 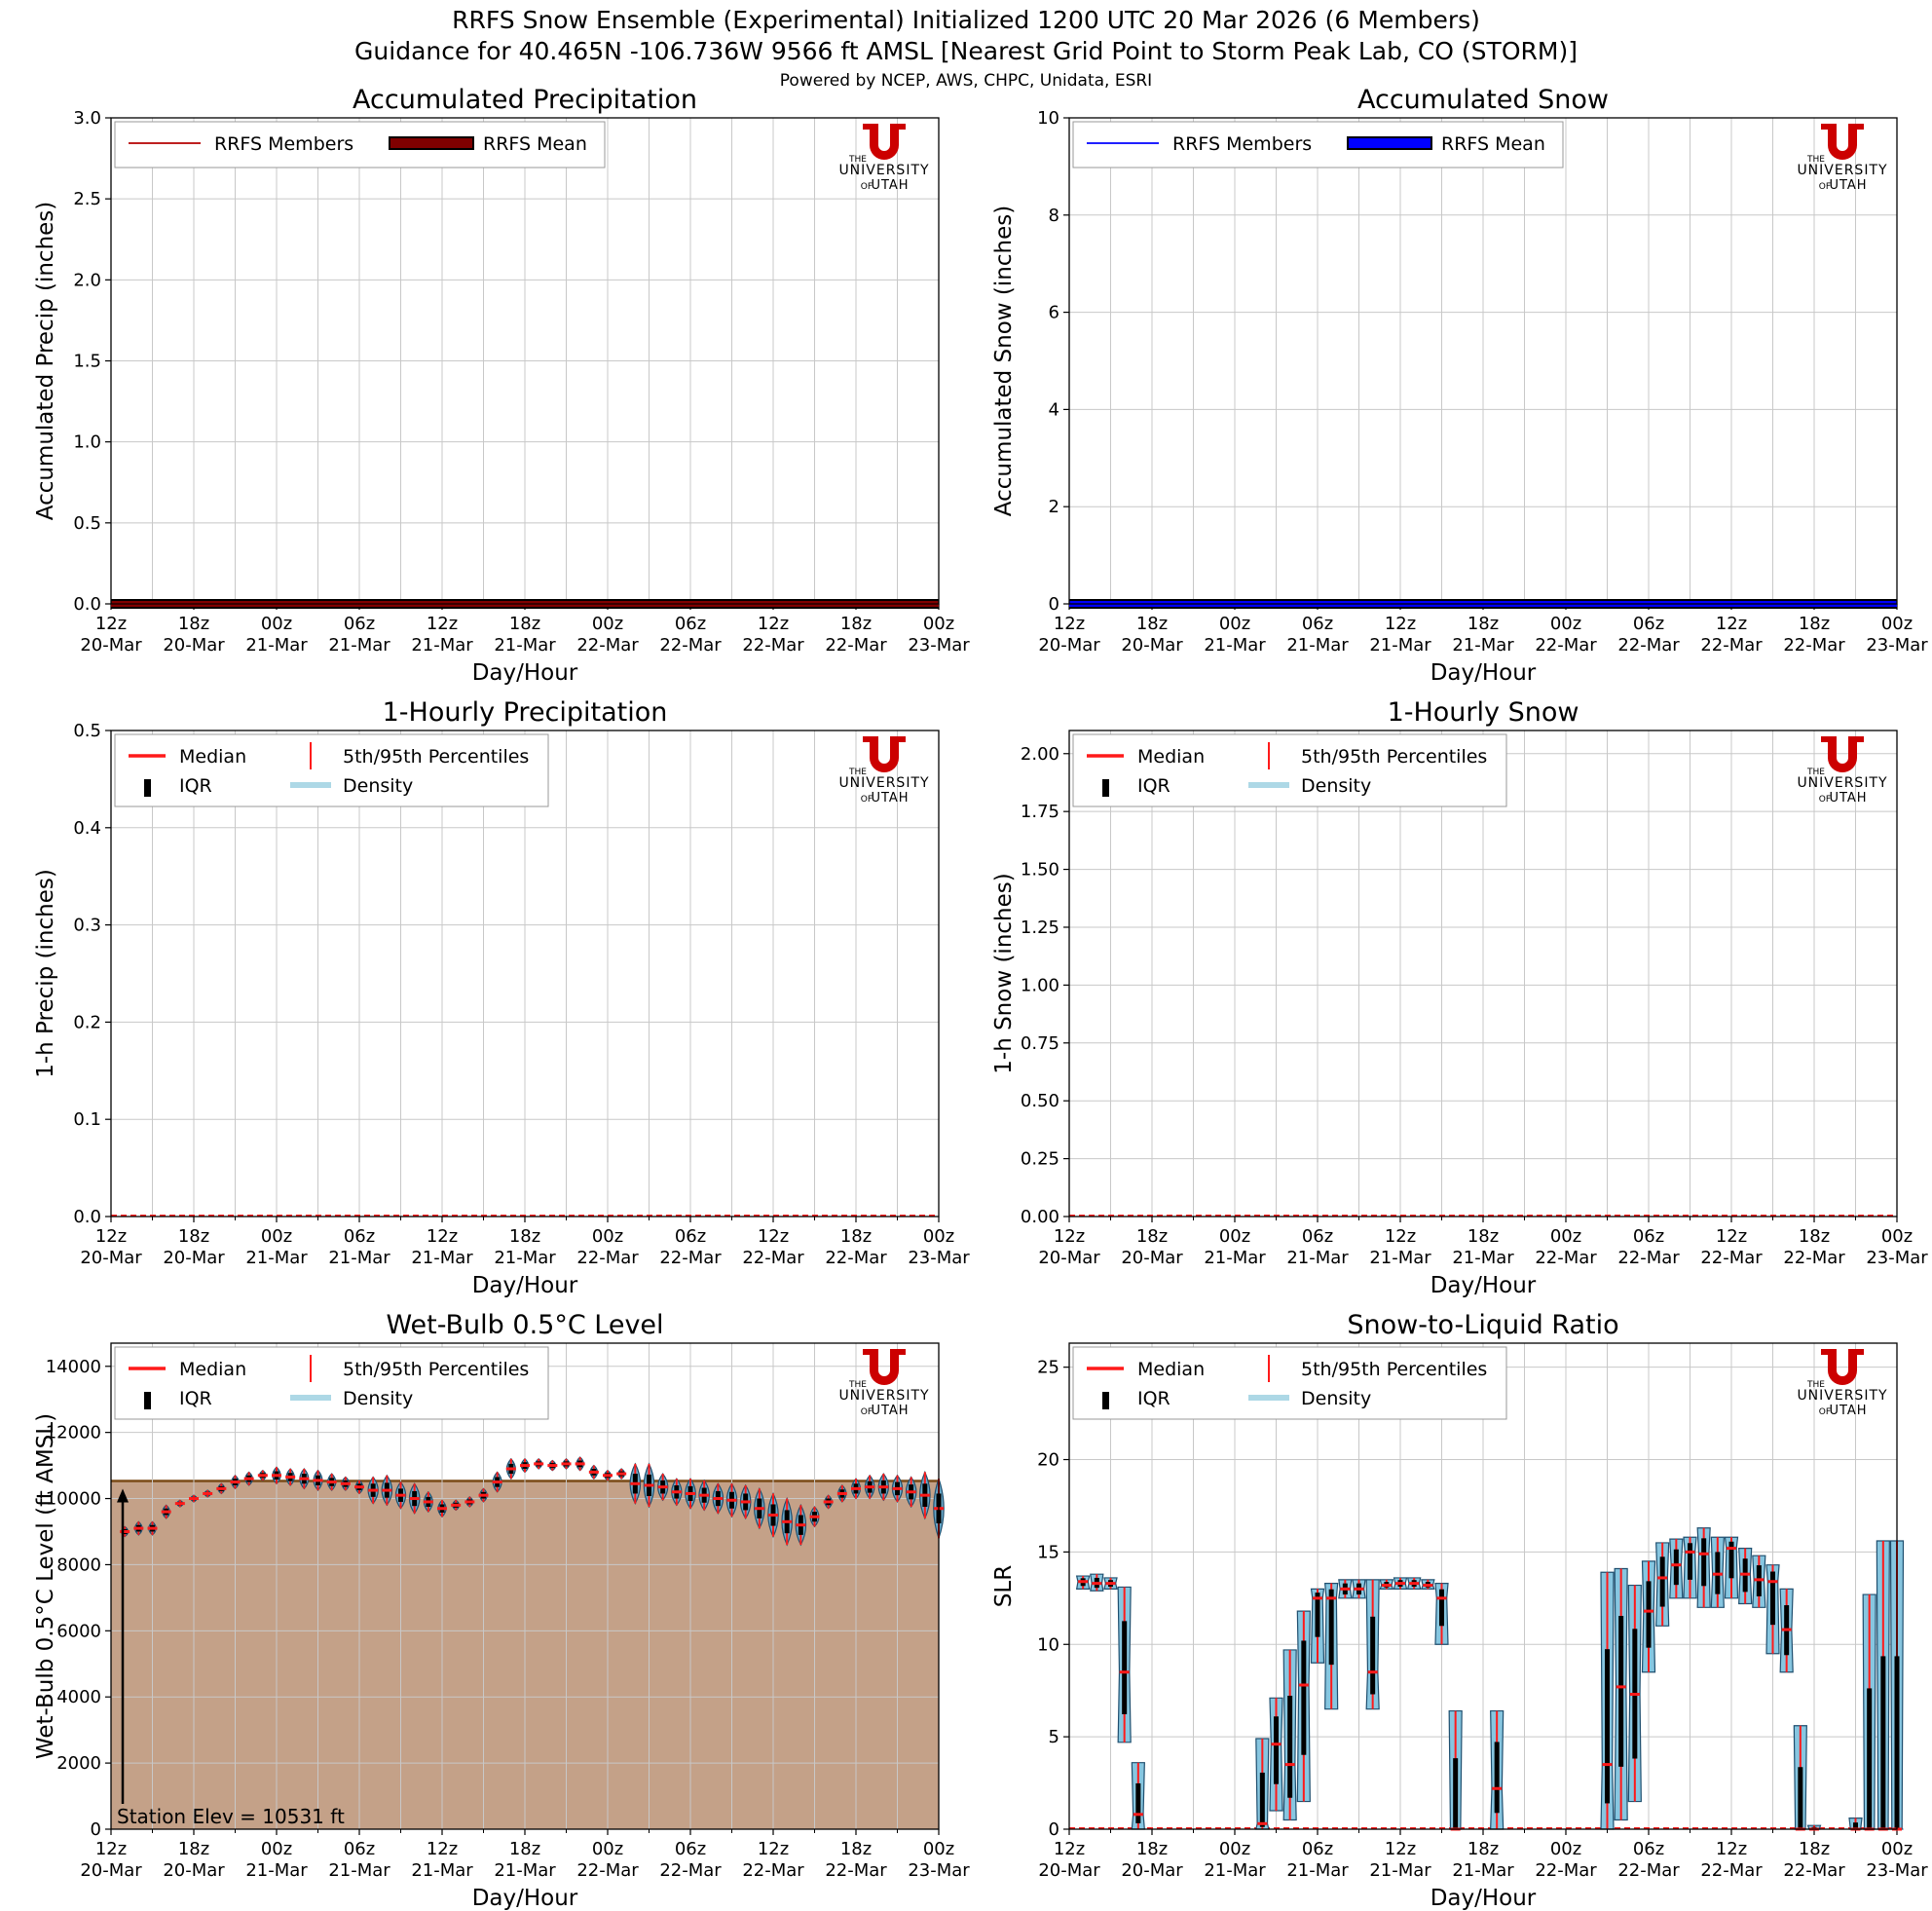 I want to click on y-tick-label: 0, so click(x=1054, y=1829).